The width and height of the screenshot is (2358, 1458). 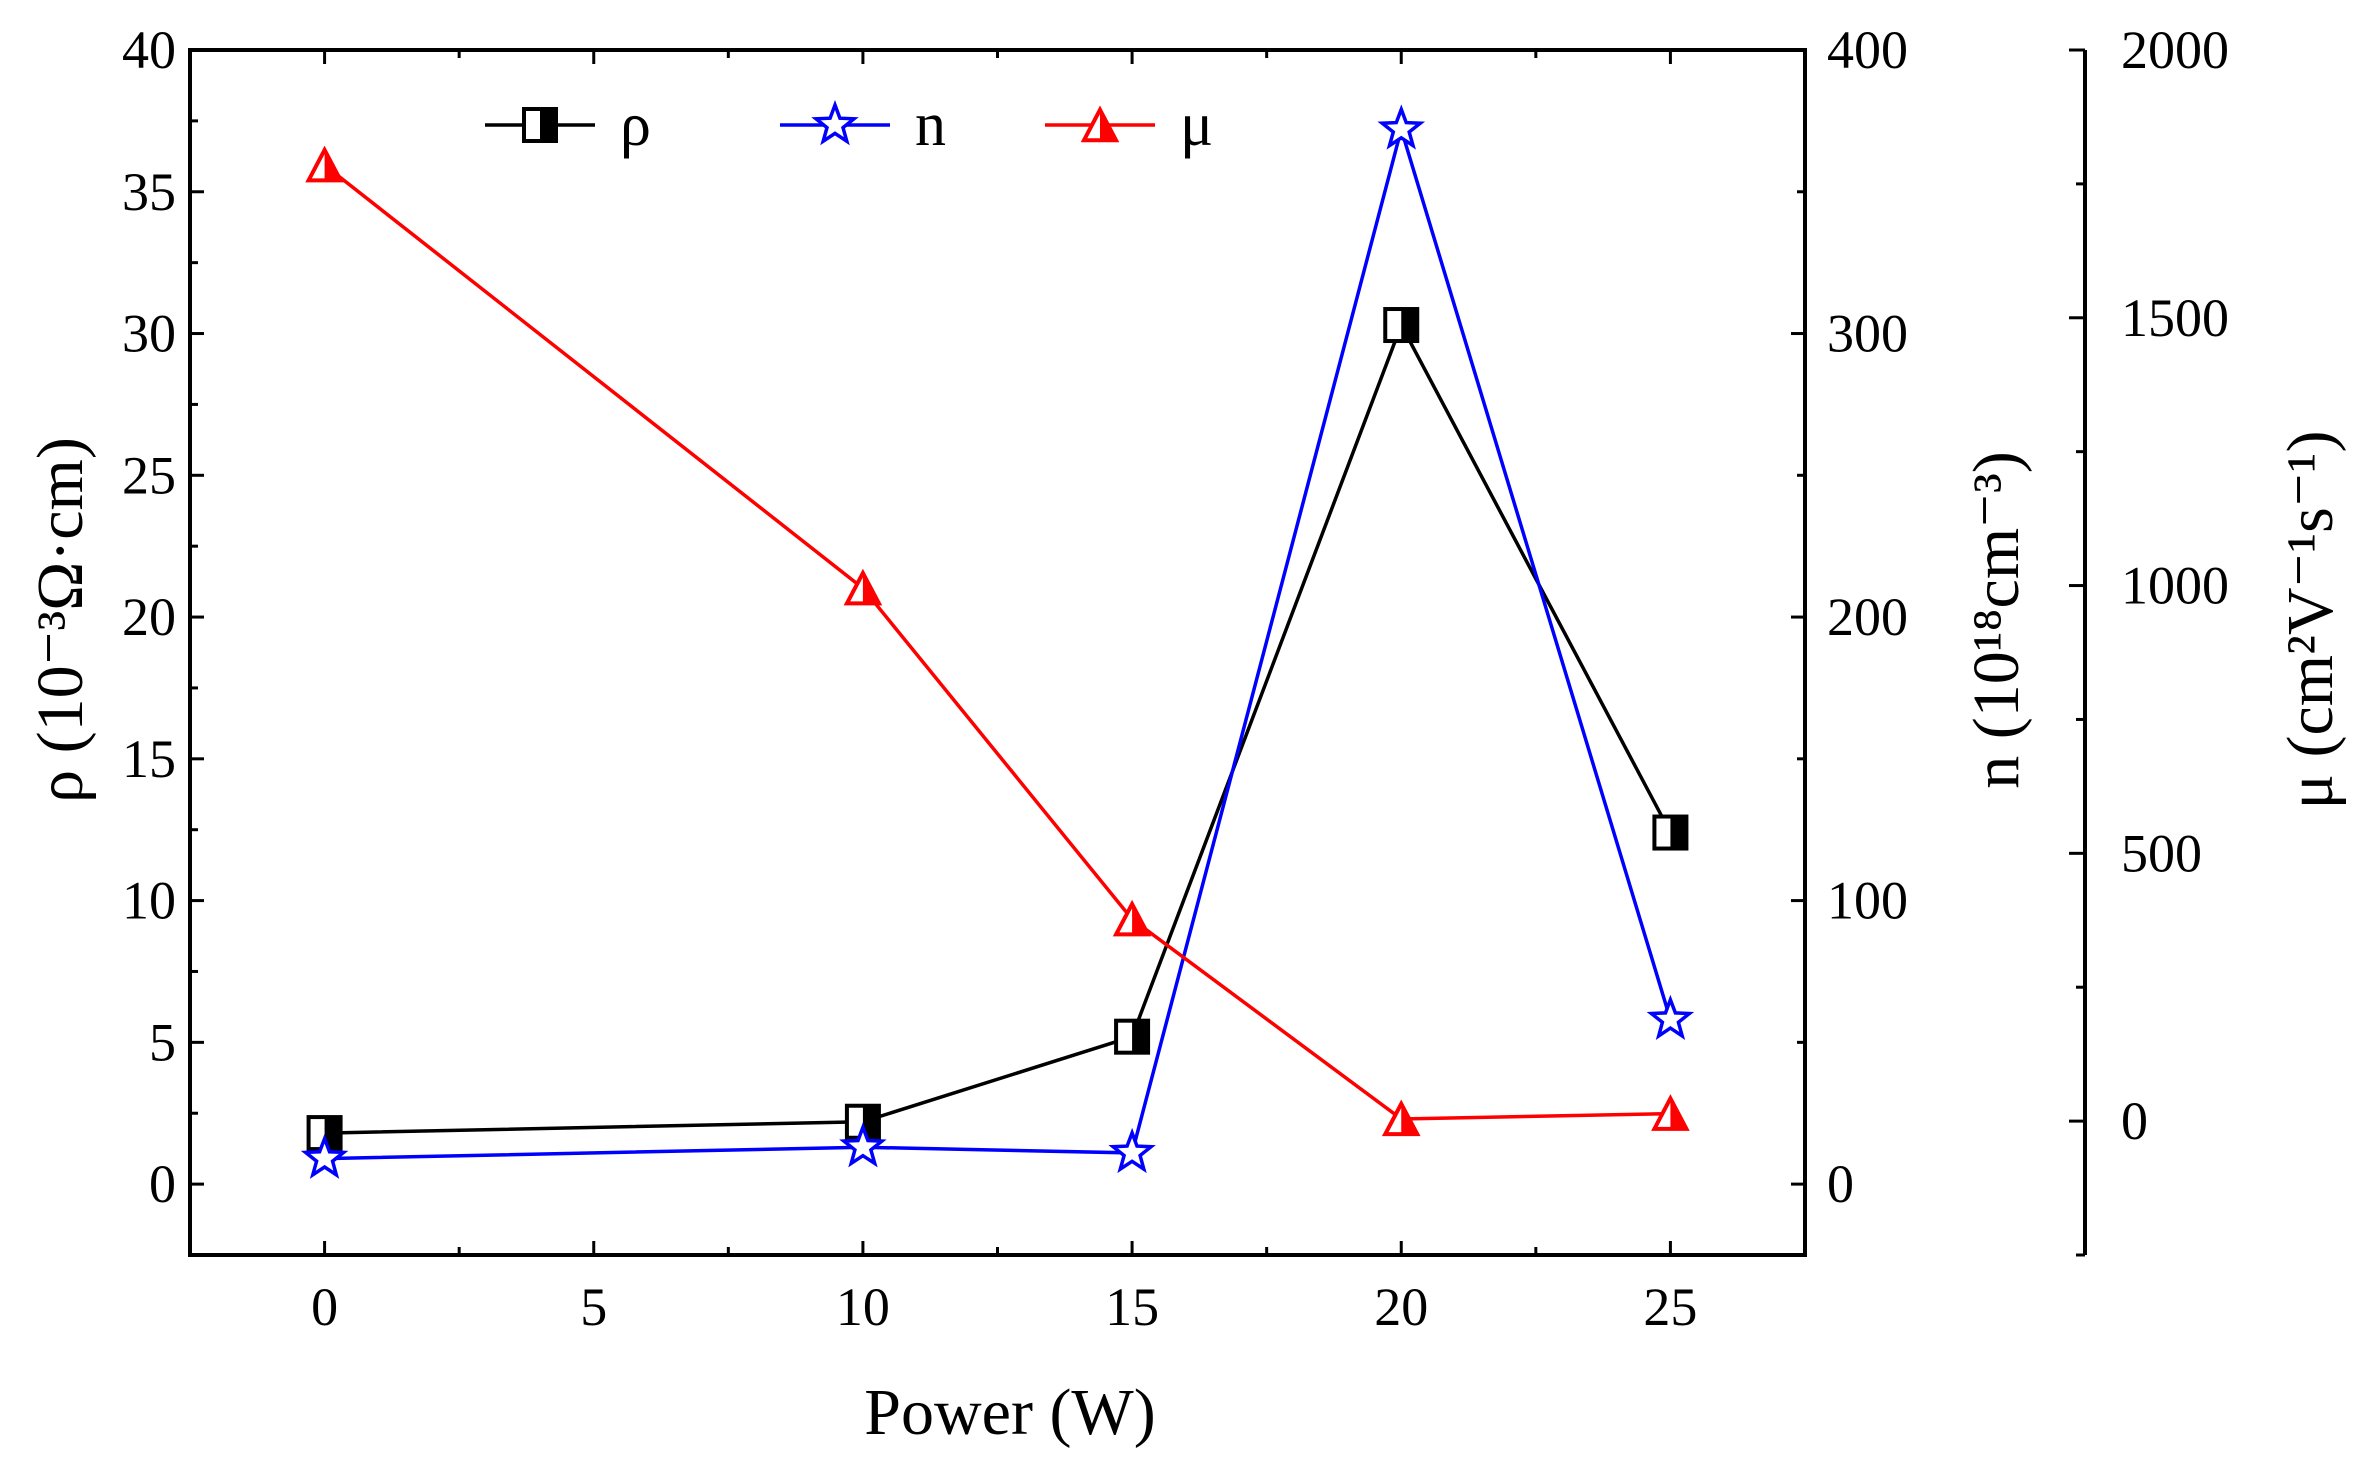 What do you see at coordinates (149, 617) in the screenshot?
I see `y-left-tick-label: 20` at bounding box center [149, 617].